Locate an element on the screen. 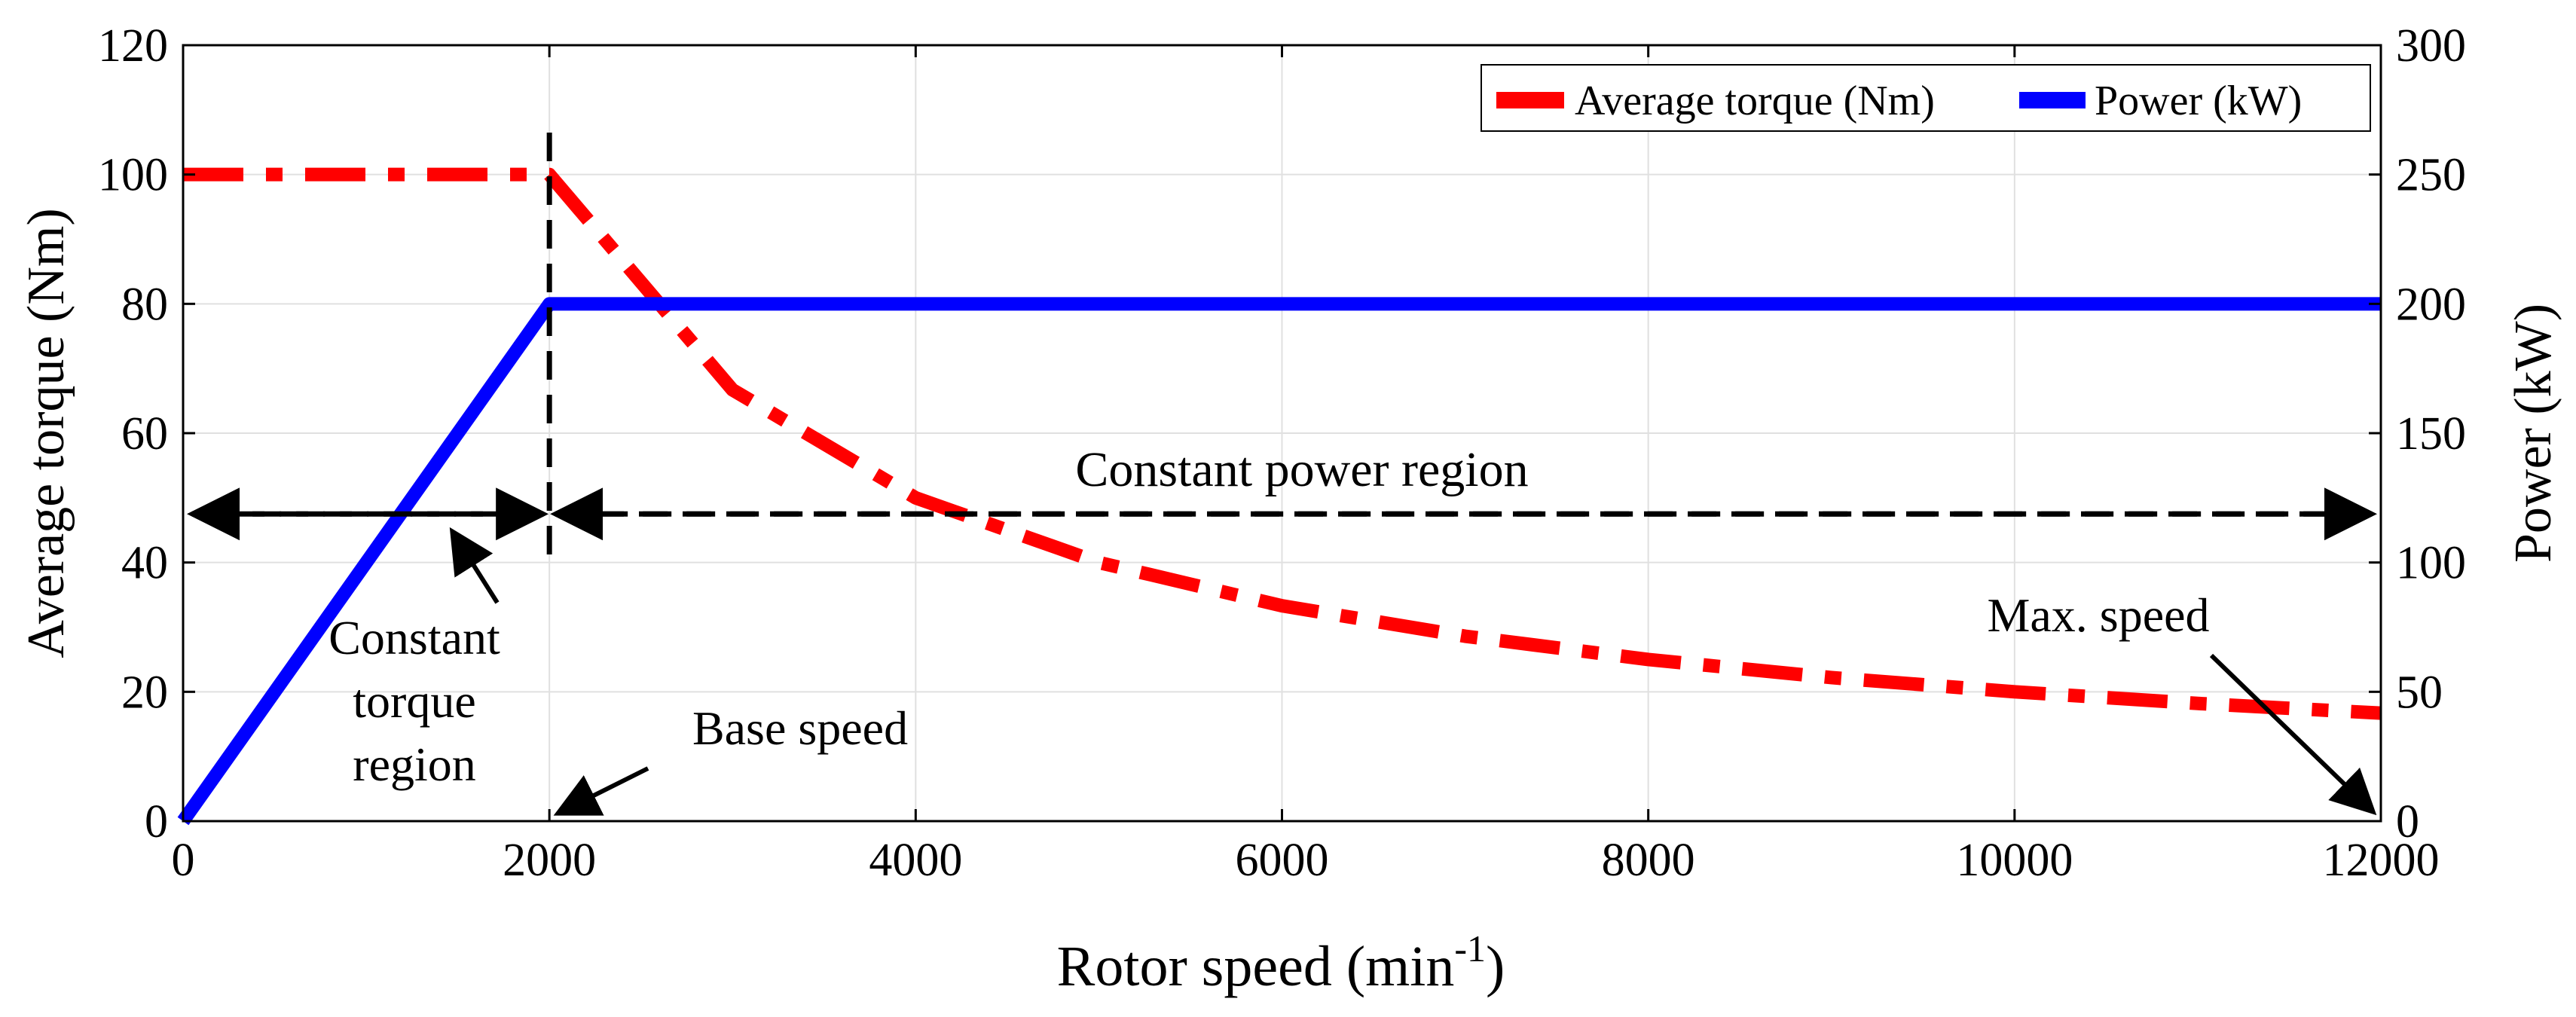  constant-power-label: Constant power region is located at coordinates (1301, 469).